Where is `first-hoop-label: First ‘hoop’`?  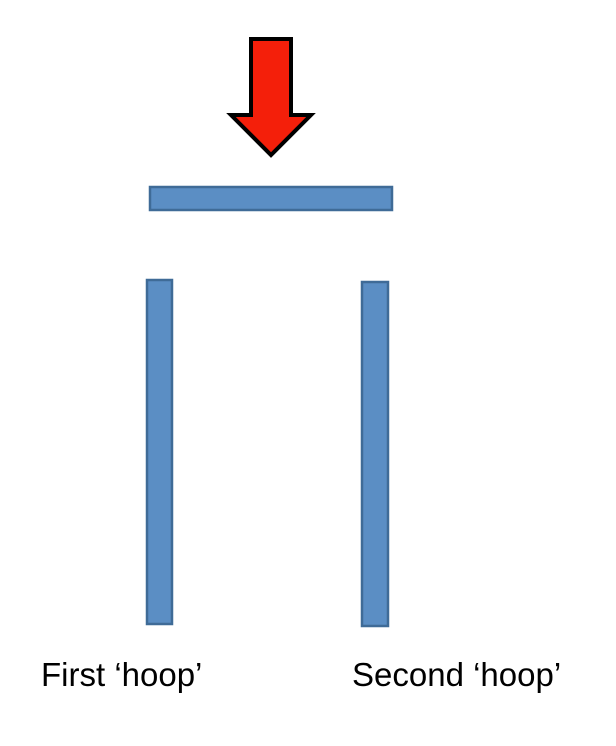 first-hoop-label: First ‘hoop’ is located at coordinates (122, 674).